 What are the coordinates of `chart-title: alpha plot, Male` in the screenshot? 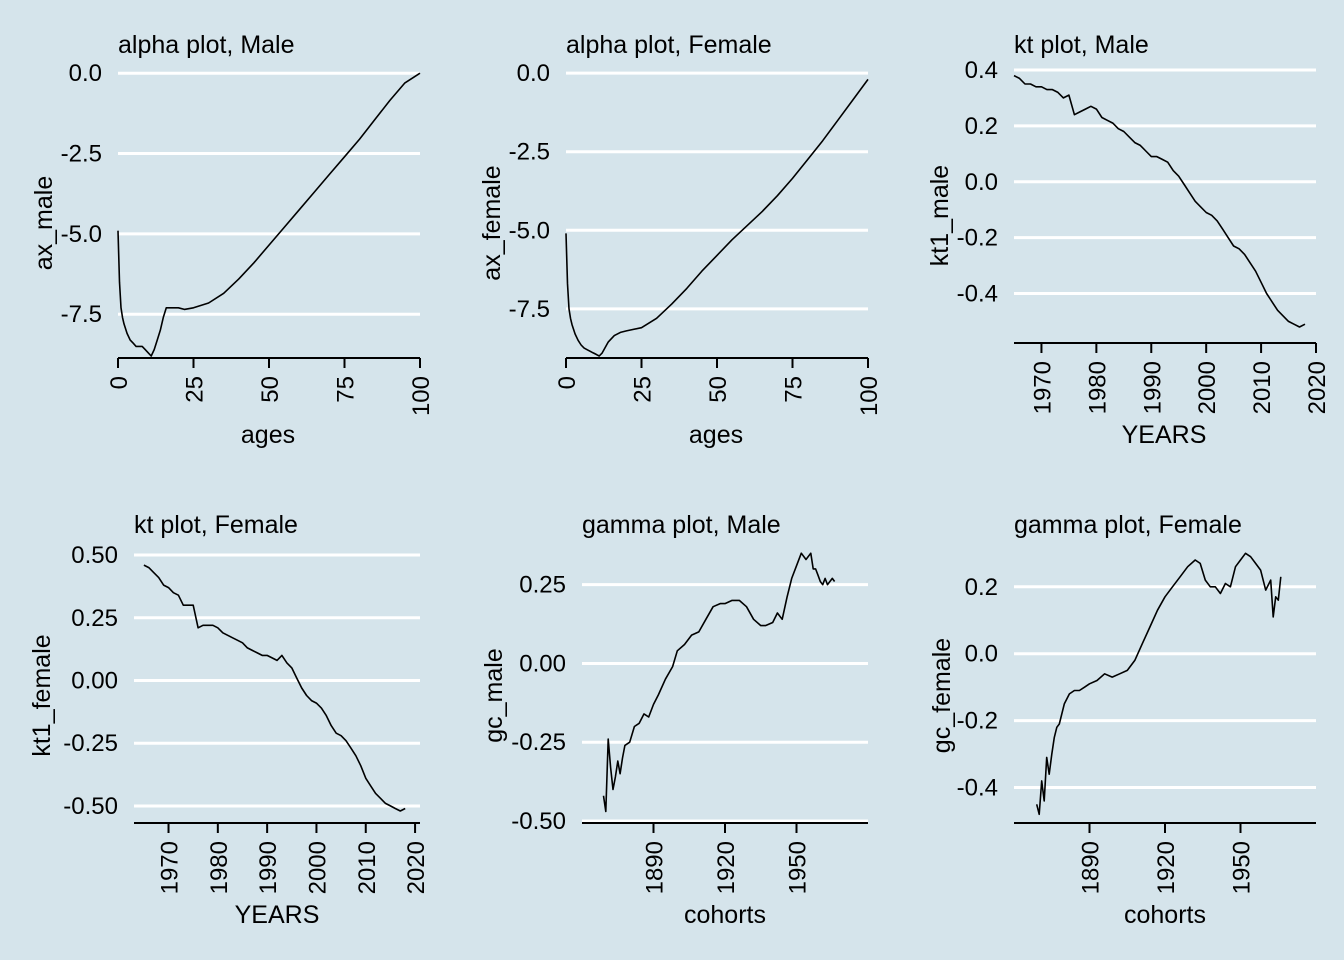 It's located at (206, 45).